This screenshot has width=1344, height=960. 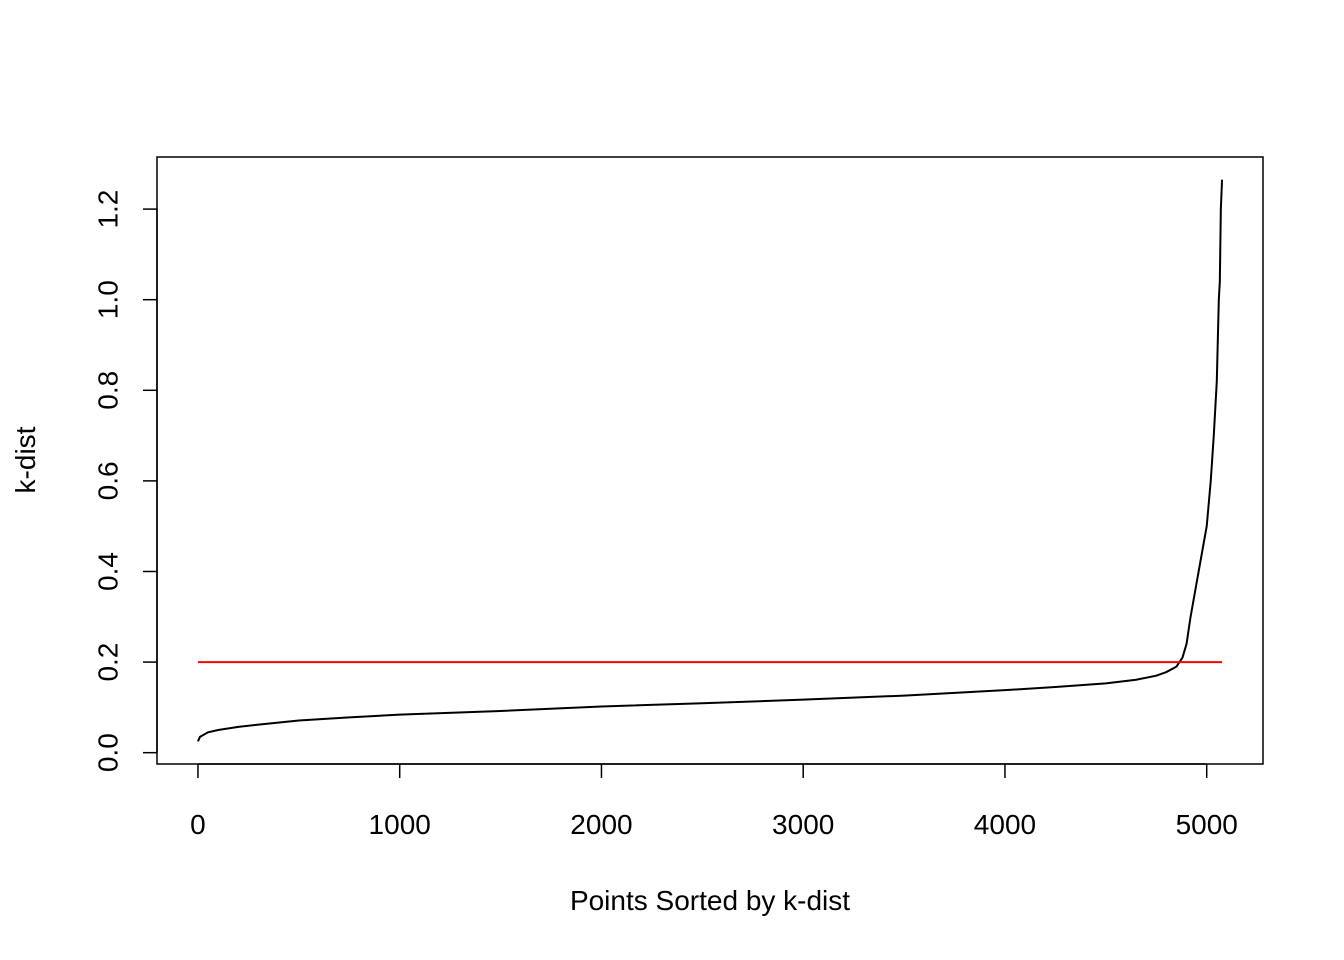 What do you see at coordinates (803, 824) in the screenshot?
I see `x-tick-label: 3000` at bounding box center [803, 824].